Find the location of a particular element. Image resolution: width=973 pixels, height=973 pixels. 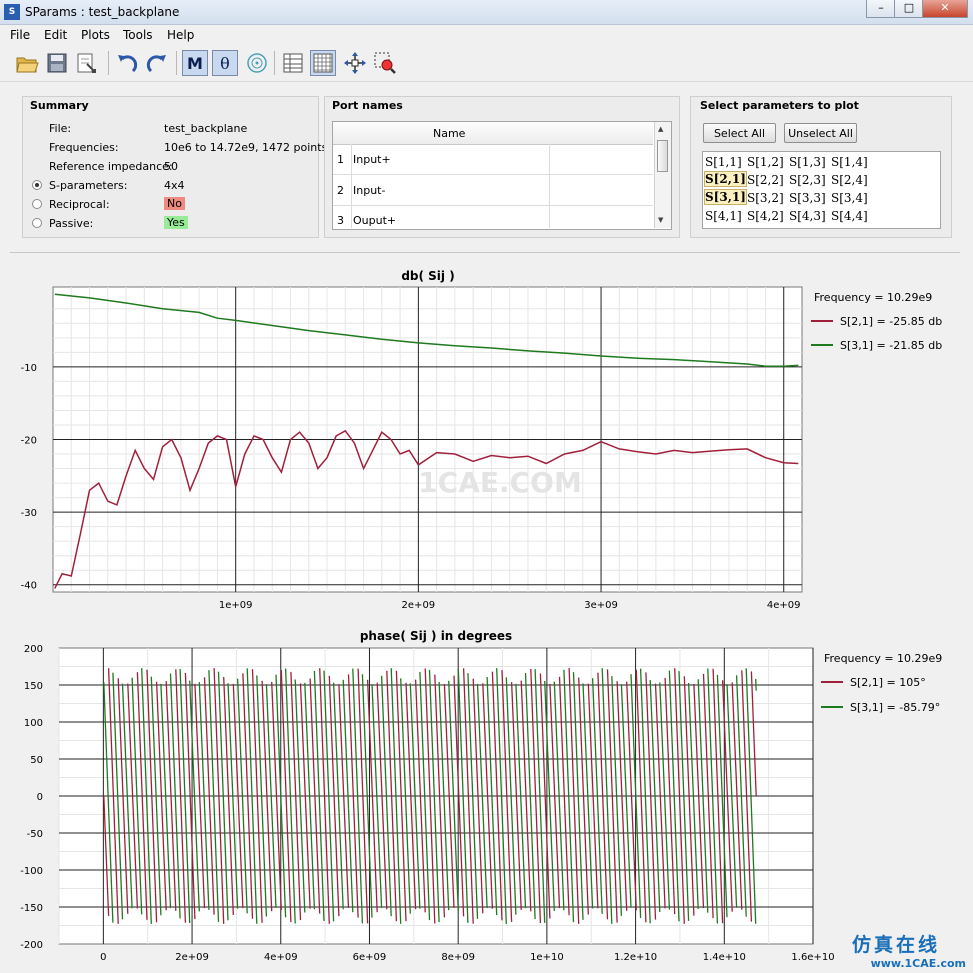

s31-phase-legend-label: S[3,1] = -85.79° is located at coordinates (895, 707).